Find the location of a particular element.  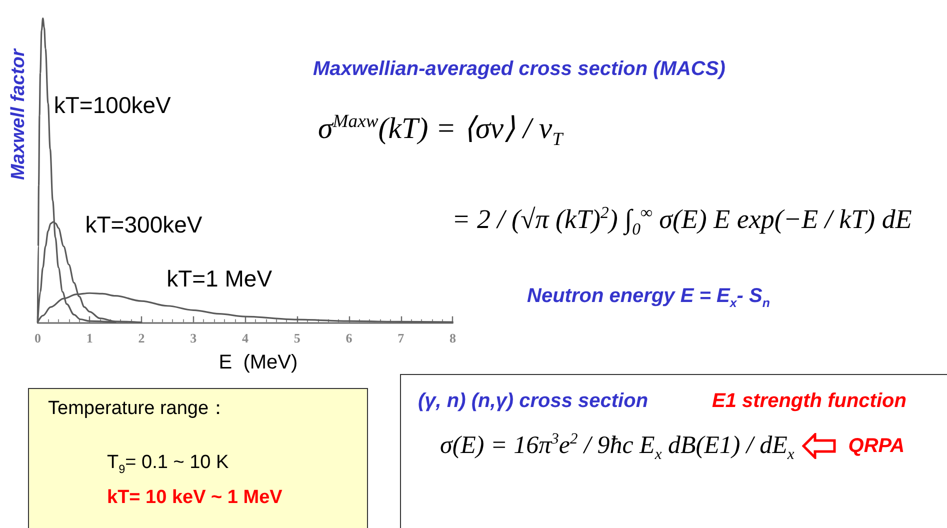

x-axis-title: E (MeV) is located at coordinates (258, 362).